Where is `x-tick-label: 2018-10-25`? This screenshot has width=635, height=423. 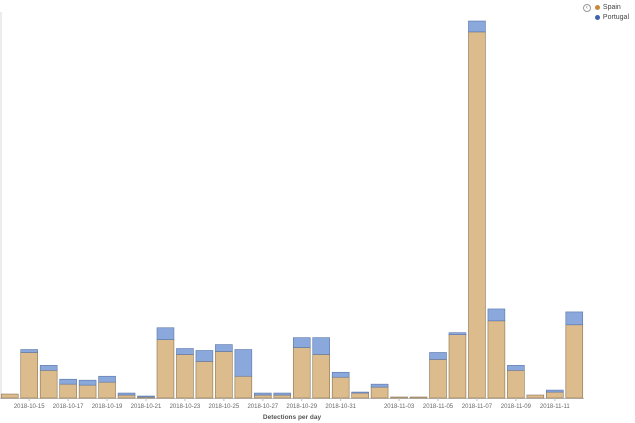
x-tick-label: 2018-10-25 is located at coordinates (224, 407).